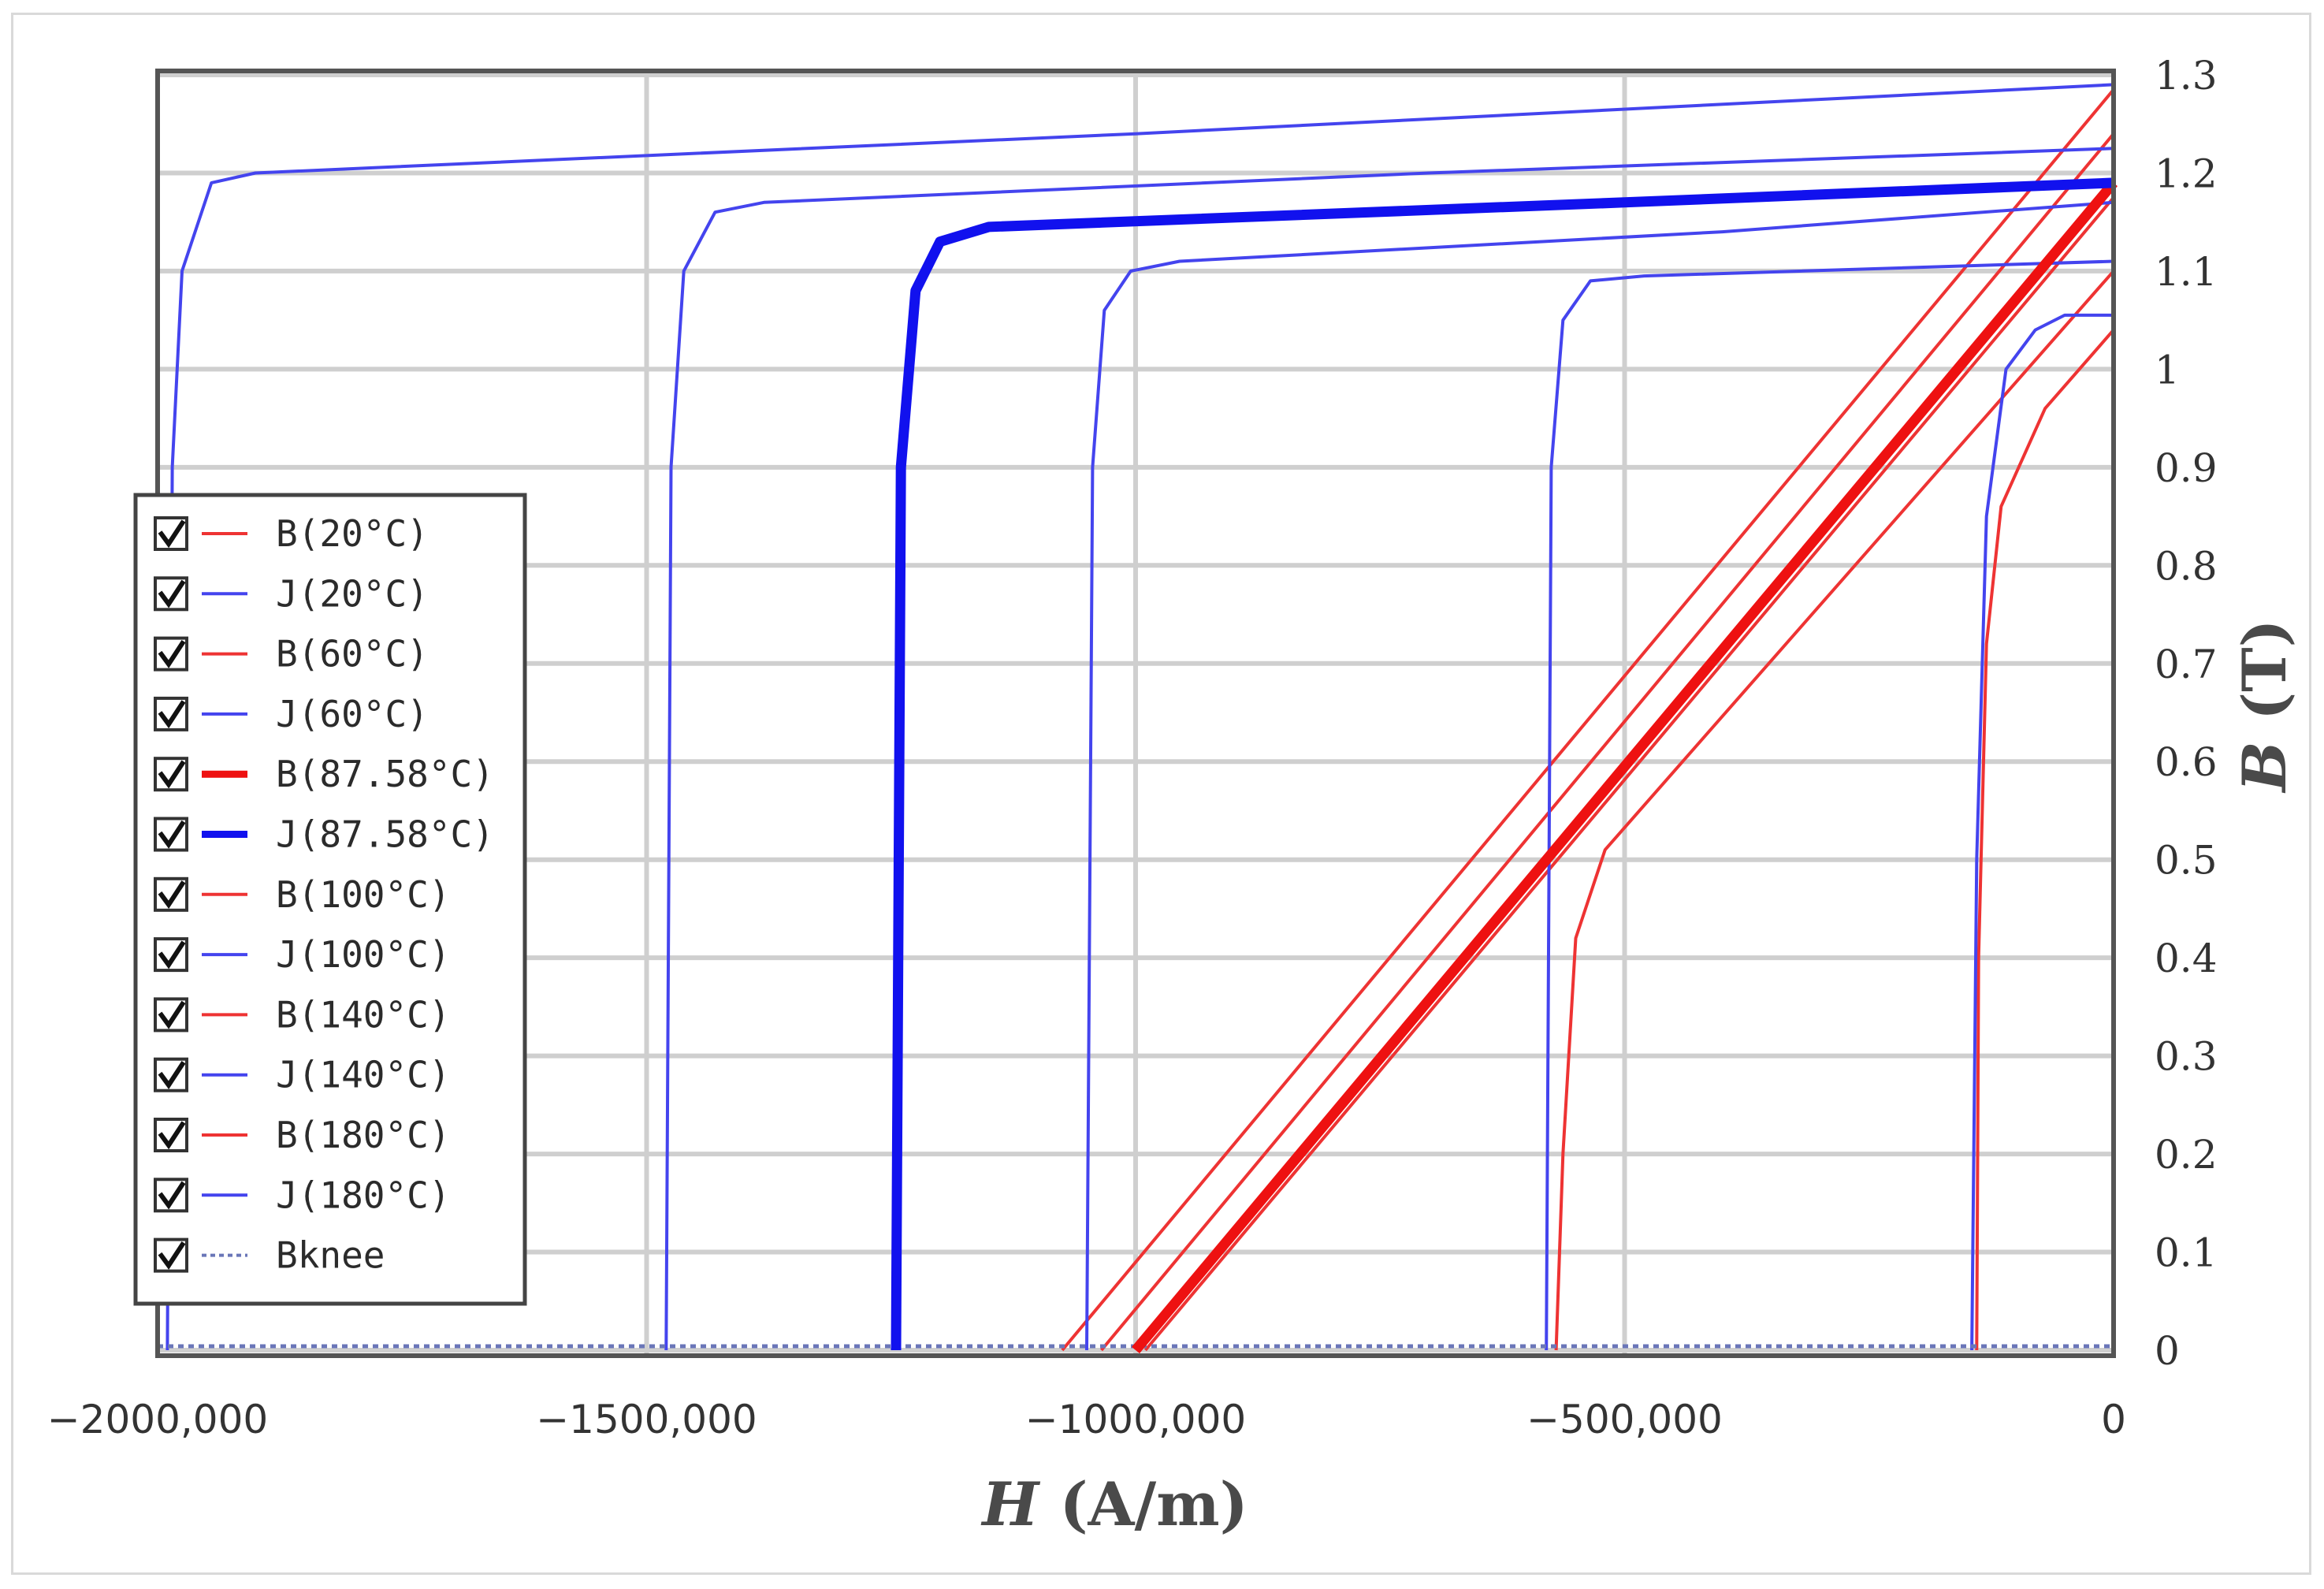  I want to click on y-axis-ticks: 0 0.1 0.2 0.3 0.4 0.5 0.6 0.7 0.8 0.9 1 1.1 1.2 1.3, so click(2186, 713).